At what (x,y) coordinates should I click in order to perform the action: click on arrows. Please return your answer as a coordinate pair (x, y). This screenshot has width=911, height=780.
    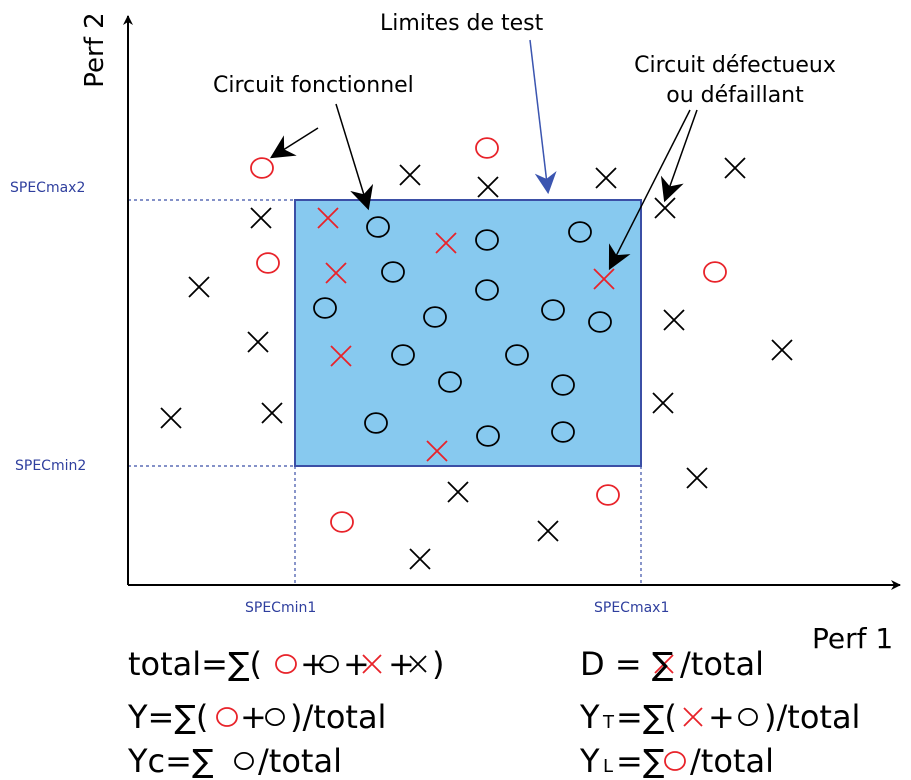
    Looking at the image, I should click on (483, 155).